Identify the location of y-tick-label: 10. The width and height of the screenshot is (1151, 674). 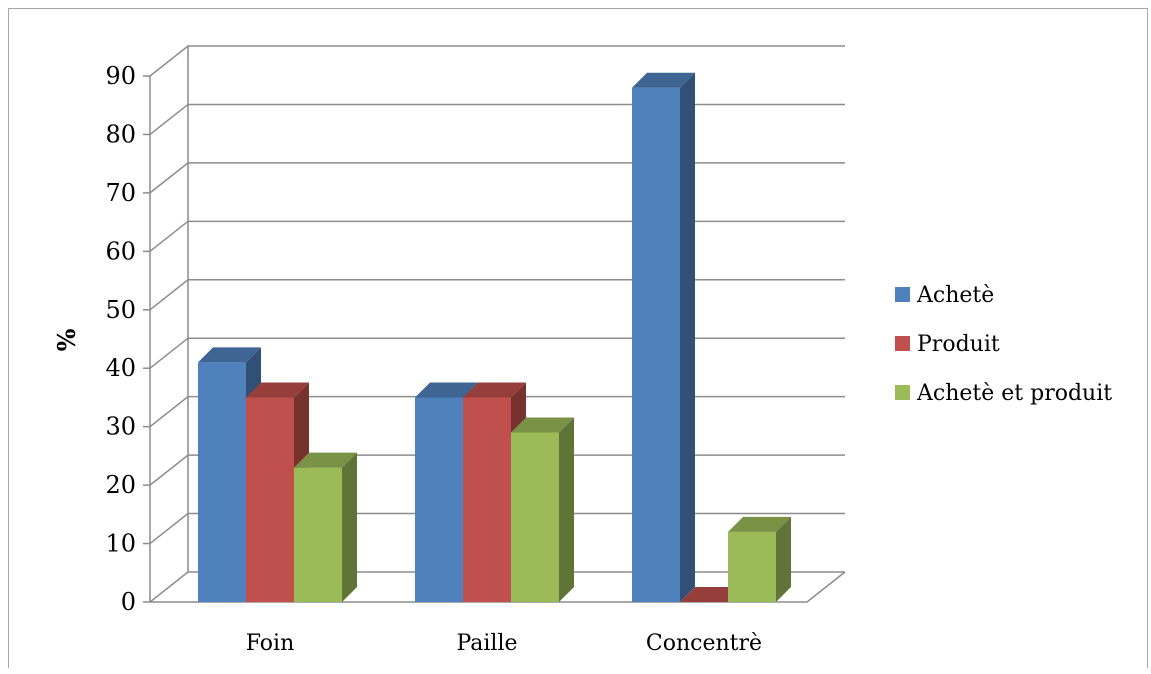
(120, 544).